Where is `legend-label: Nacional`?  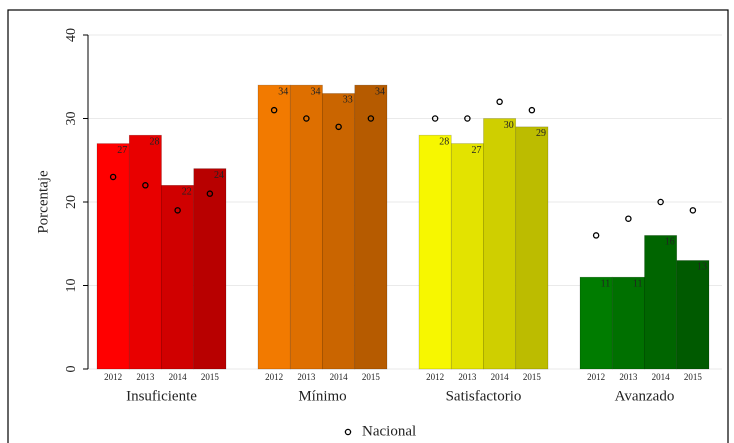 legend-label: Nacional is located at coordinates (389, 431).